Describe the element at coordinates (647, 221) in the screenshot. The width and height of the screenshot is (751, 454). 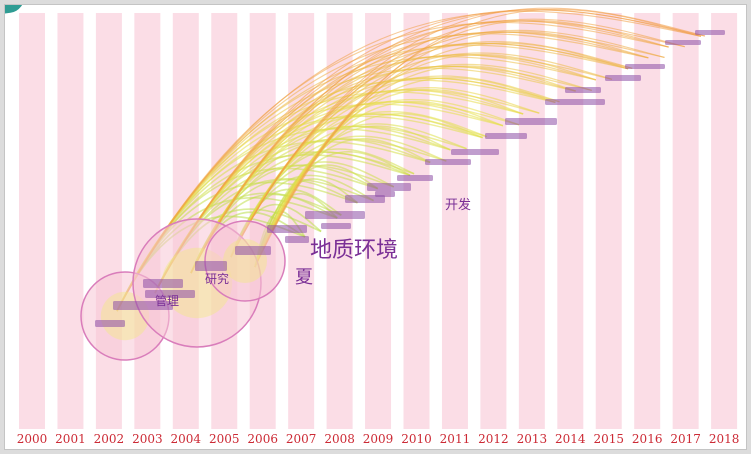
I see `year-band-2016` at that location.